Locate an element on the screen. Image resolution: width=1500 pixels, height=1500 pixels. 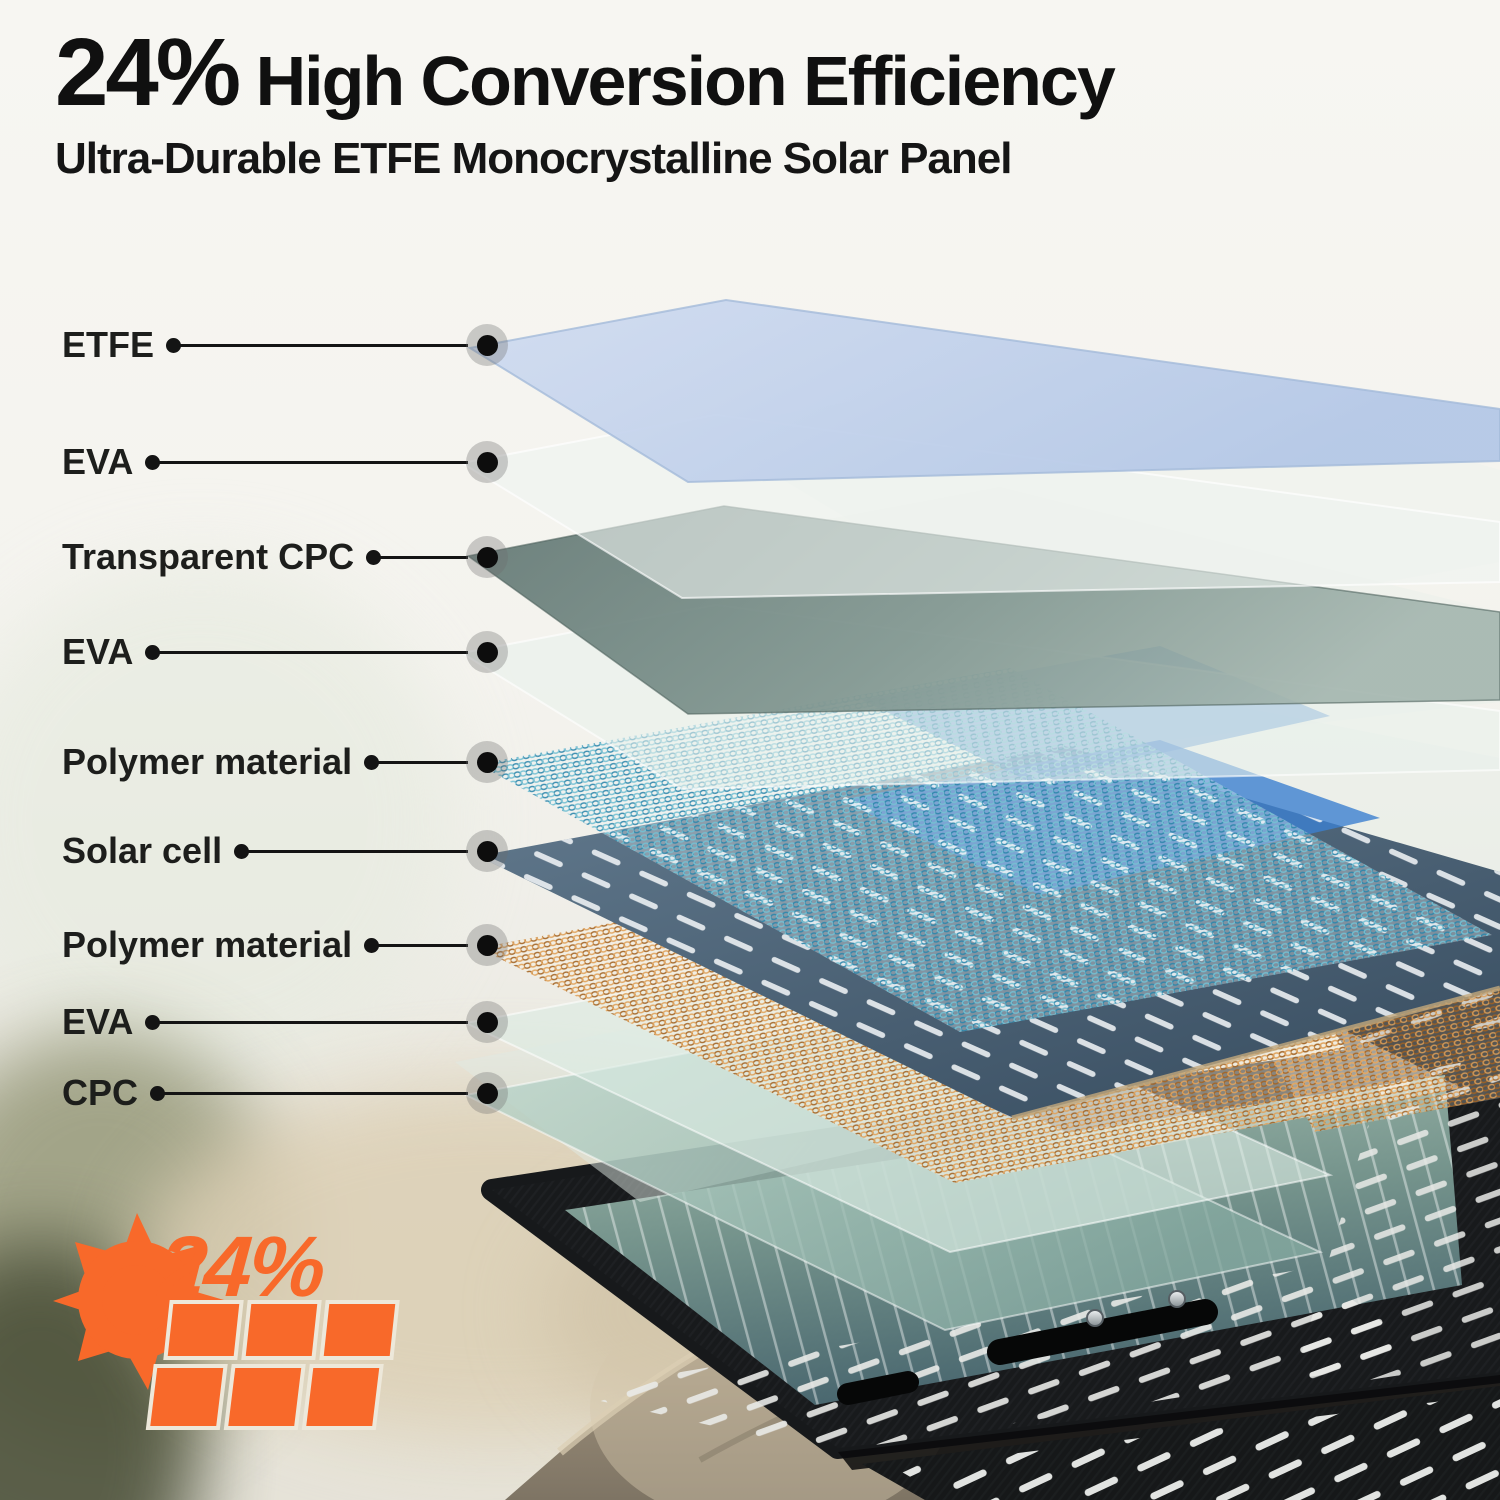
label-row-eva-1: EVA is located at coordinates (285, 462).